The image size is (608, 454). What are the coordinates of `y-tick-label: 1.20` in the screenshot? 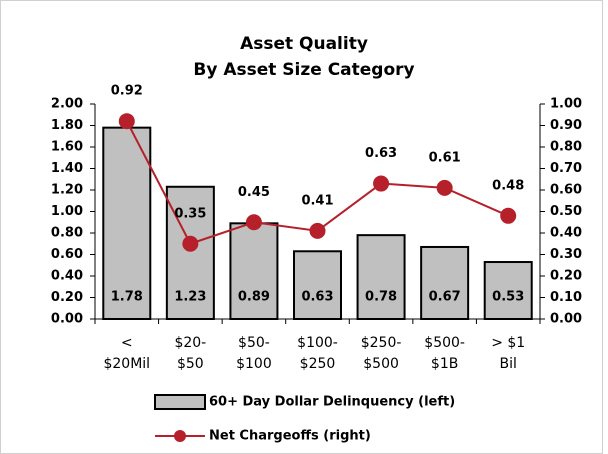 It's located at (67, 190).